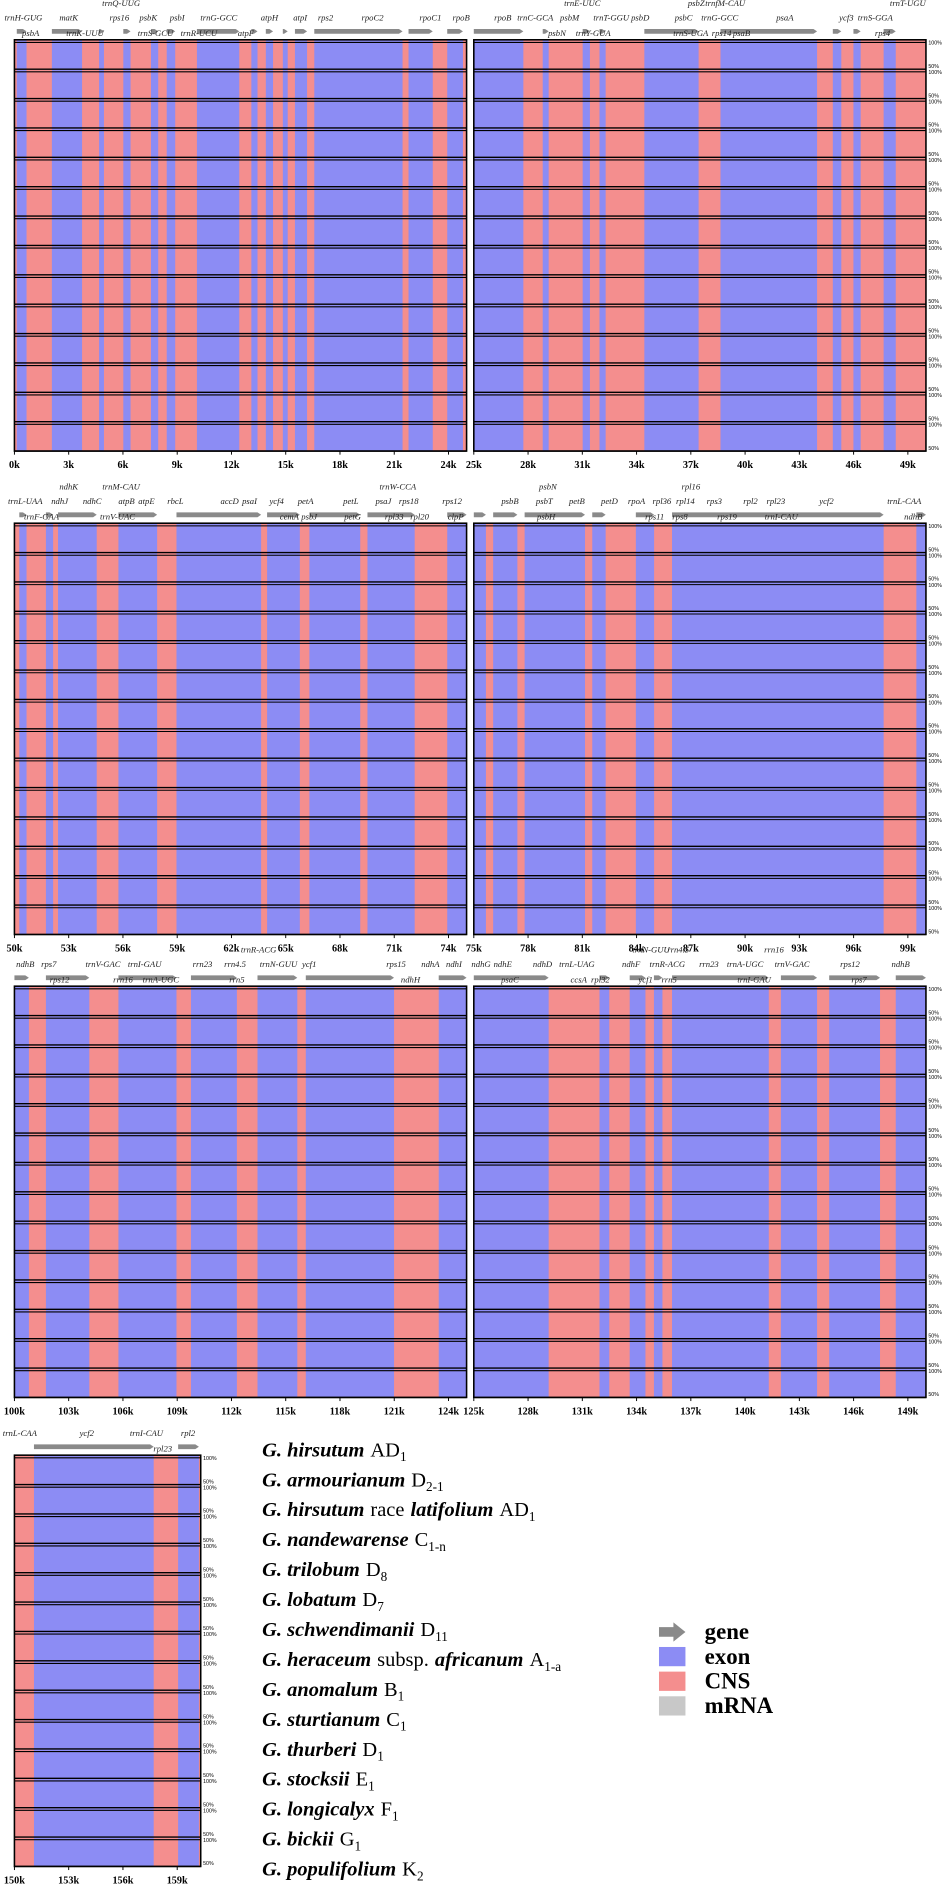 The image size is (950, 1893). Describe the element at coordinates (826, 501) in the screenshot. I see `gene-label: ycf2` at that location.